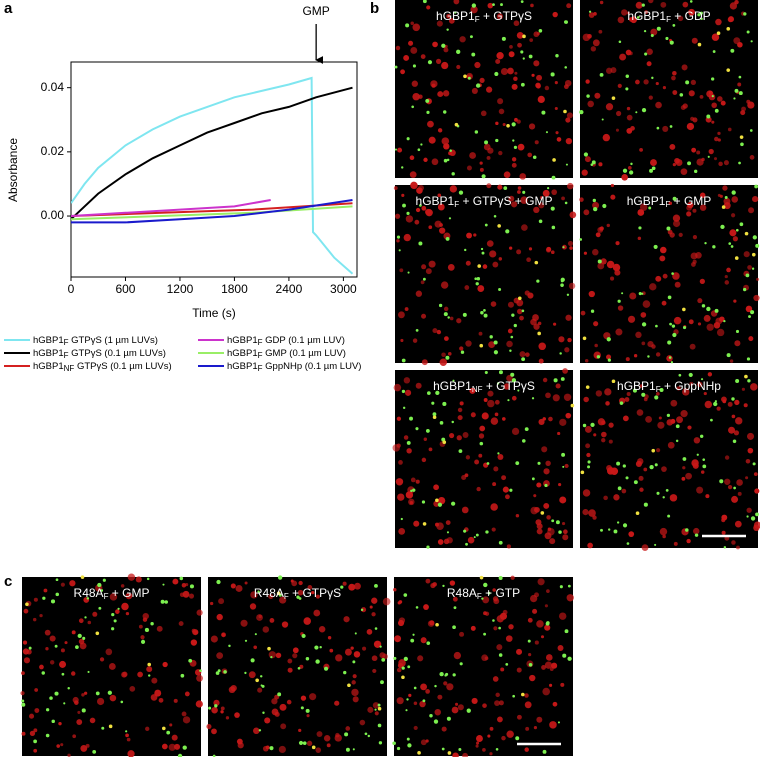 Image resolution: width=760 pixels, height=757 pixels. I want to click on label: hGBP1F GDP (0.1 µm LUV), so click(286, 341).